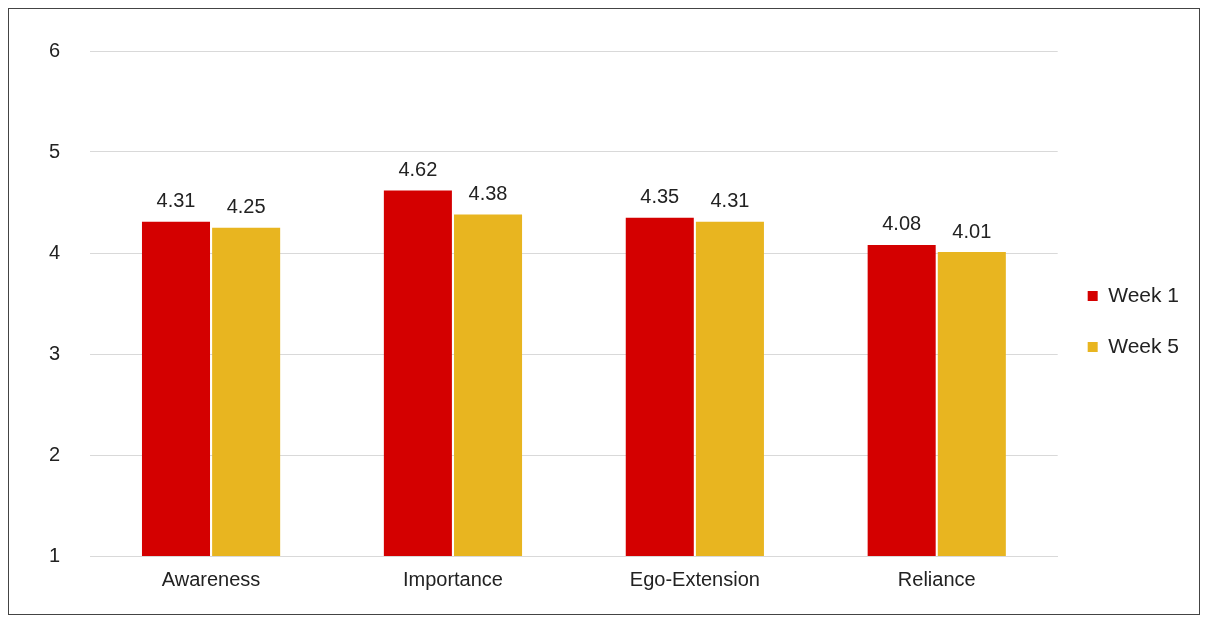 Image resolution: width=1209 pixels, height=623 pixels. Describe the element at coordinates (55, 150) in the screenshot. I see `y-tick-label: 5` at that location.